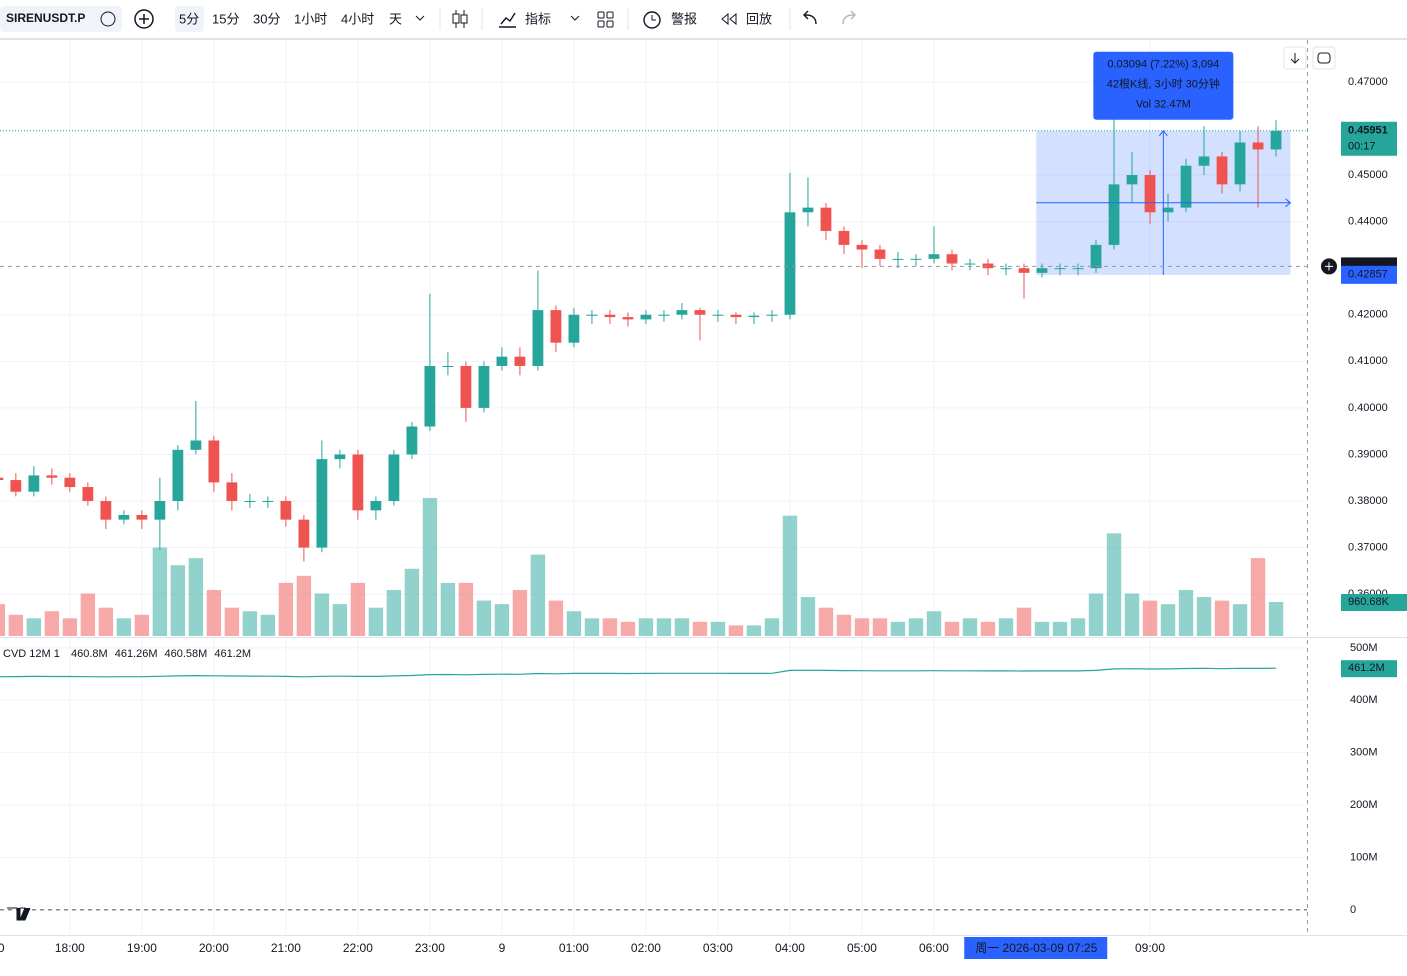  What do you see at coordinates (1364, 753) in the screenshot?
I see `cvd-tick-label: 300M` at bounding box center [1364, 753].